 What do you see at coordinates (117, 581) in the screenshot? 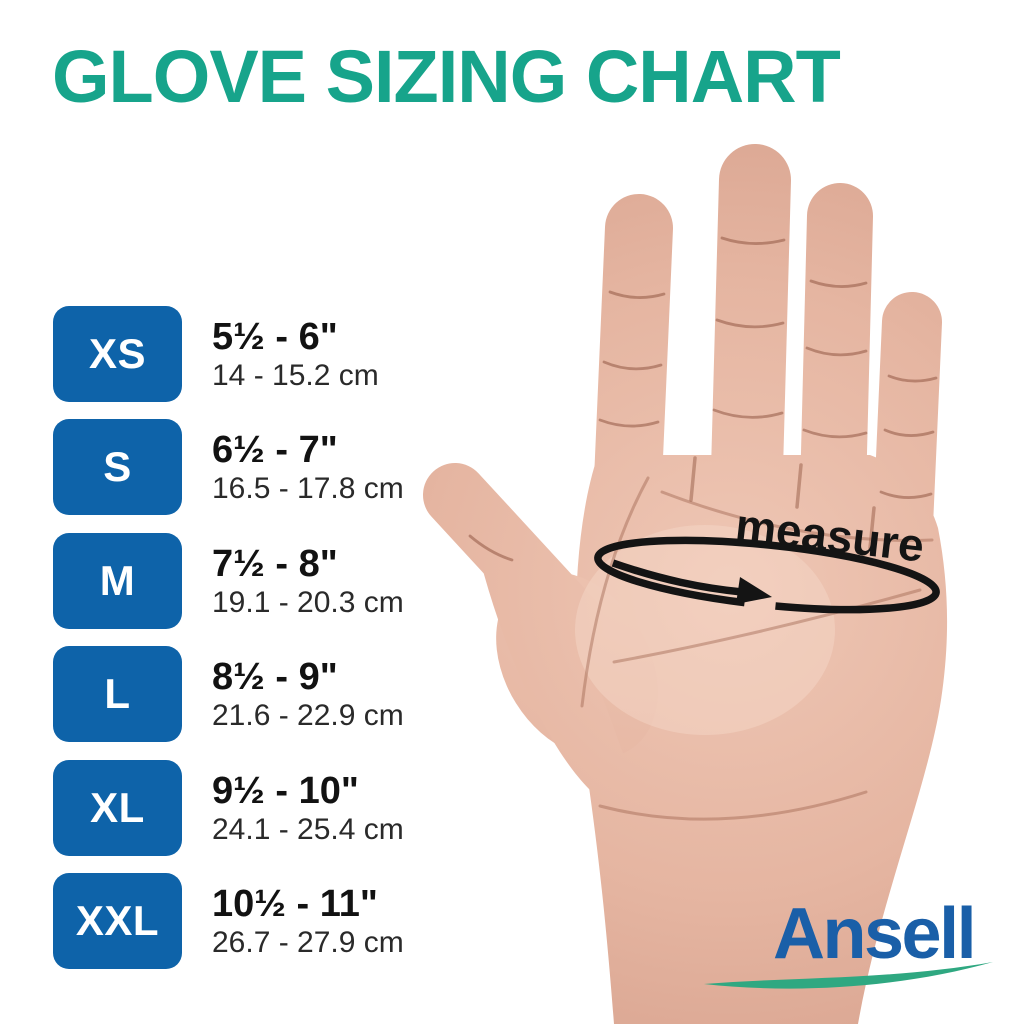
I see `size-badge-m: M` at bounding box center [117, 581].